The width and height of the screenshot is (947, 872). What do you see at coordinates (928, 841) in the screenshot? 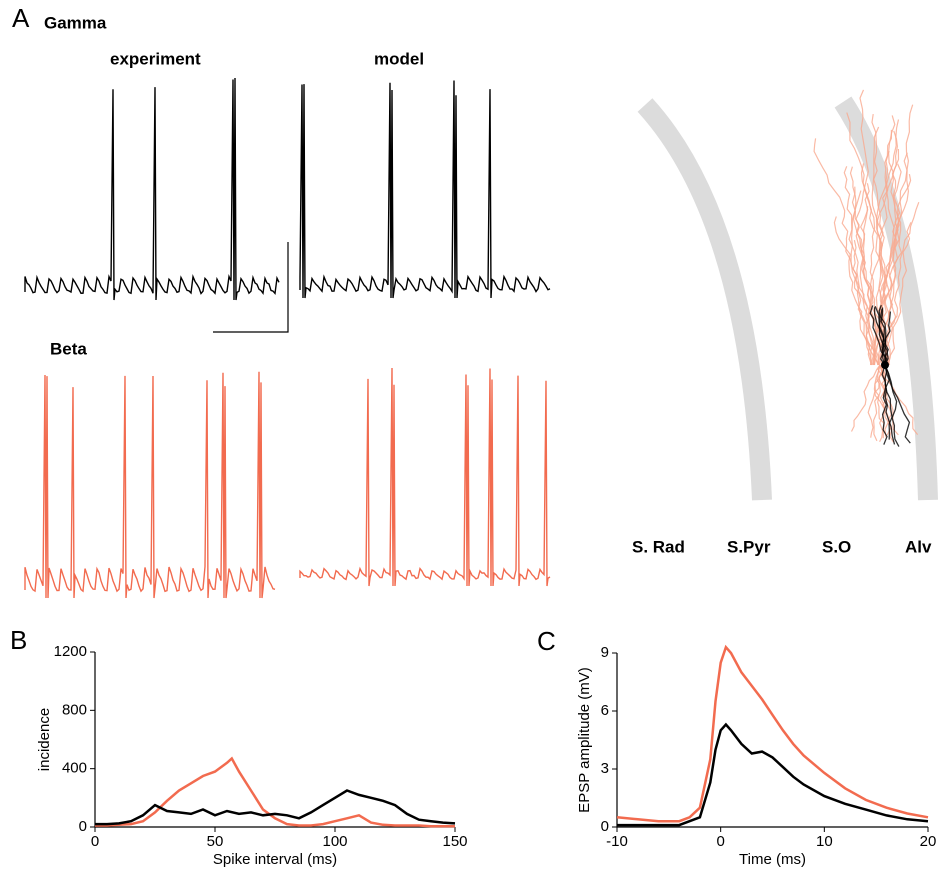
I see `x-tick-label: 20` at bounding box center [928, 841].